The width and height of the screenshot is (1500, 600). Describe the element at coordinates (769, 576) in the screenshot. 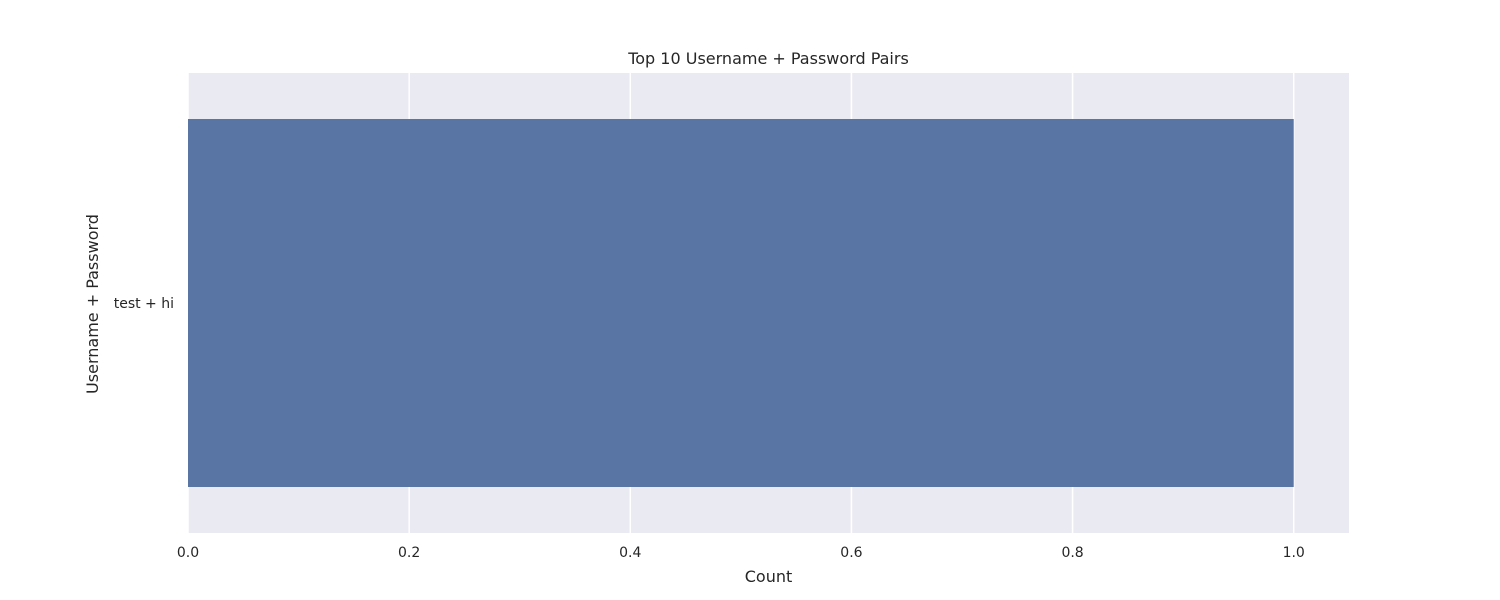

I see `x-axis-label: Count` at that location.